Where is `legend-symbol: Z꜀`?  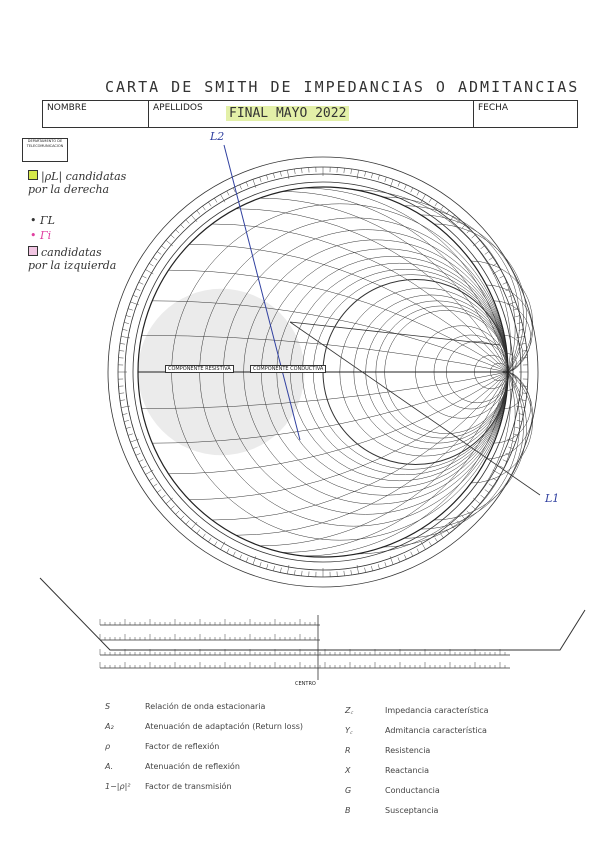 legend-symbol: Z꜀ is located at coordinates (349, 710).